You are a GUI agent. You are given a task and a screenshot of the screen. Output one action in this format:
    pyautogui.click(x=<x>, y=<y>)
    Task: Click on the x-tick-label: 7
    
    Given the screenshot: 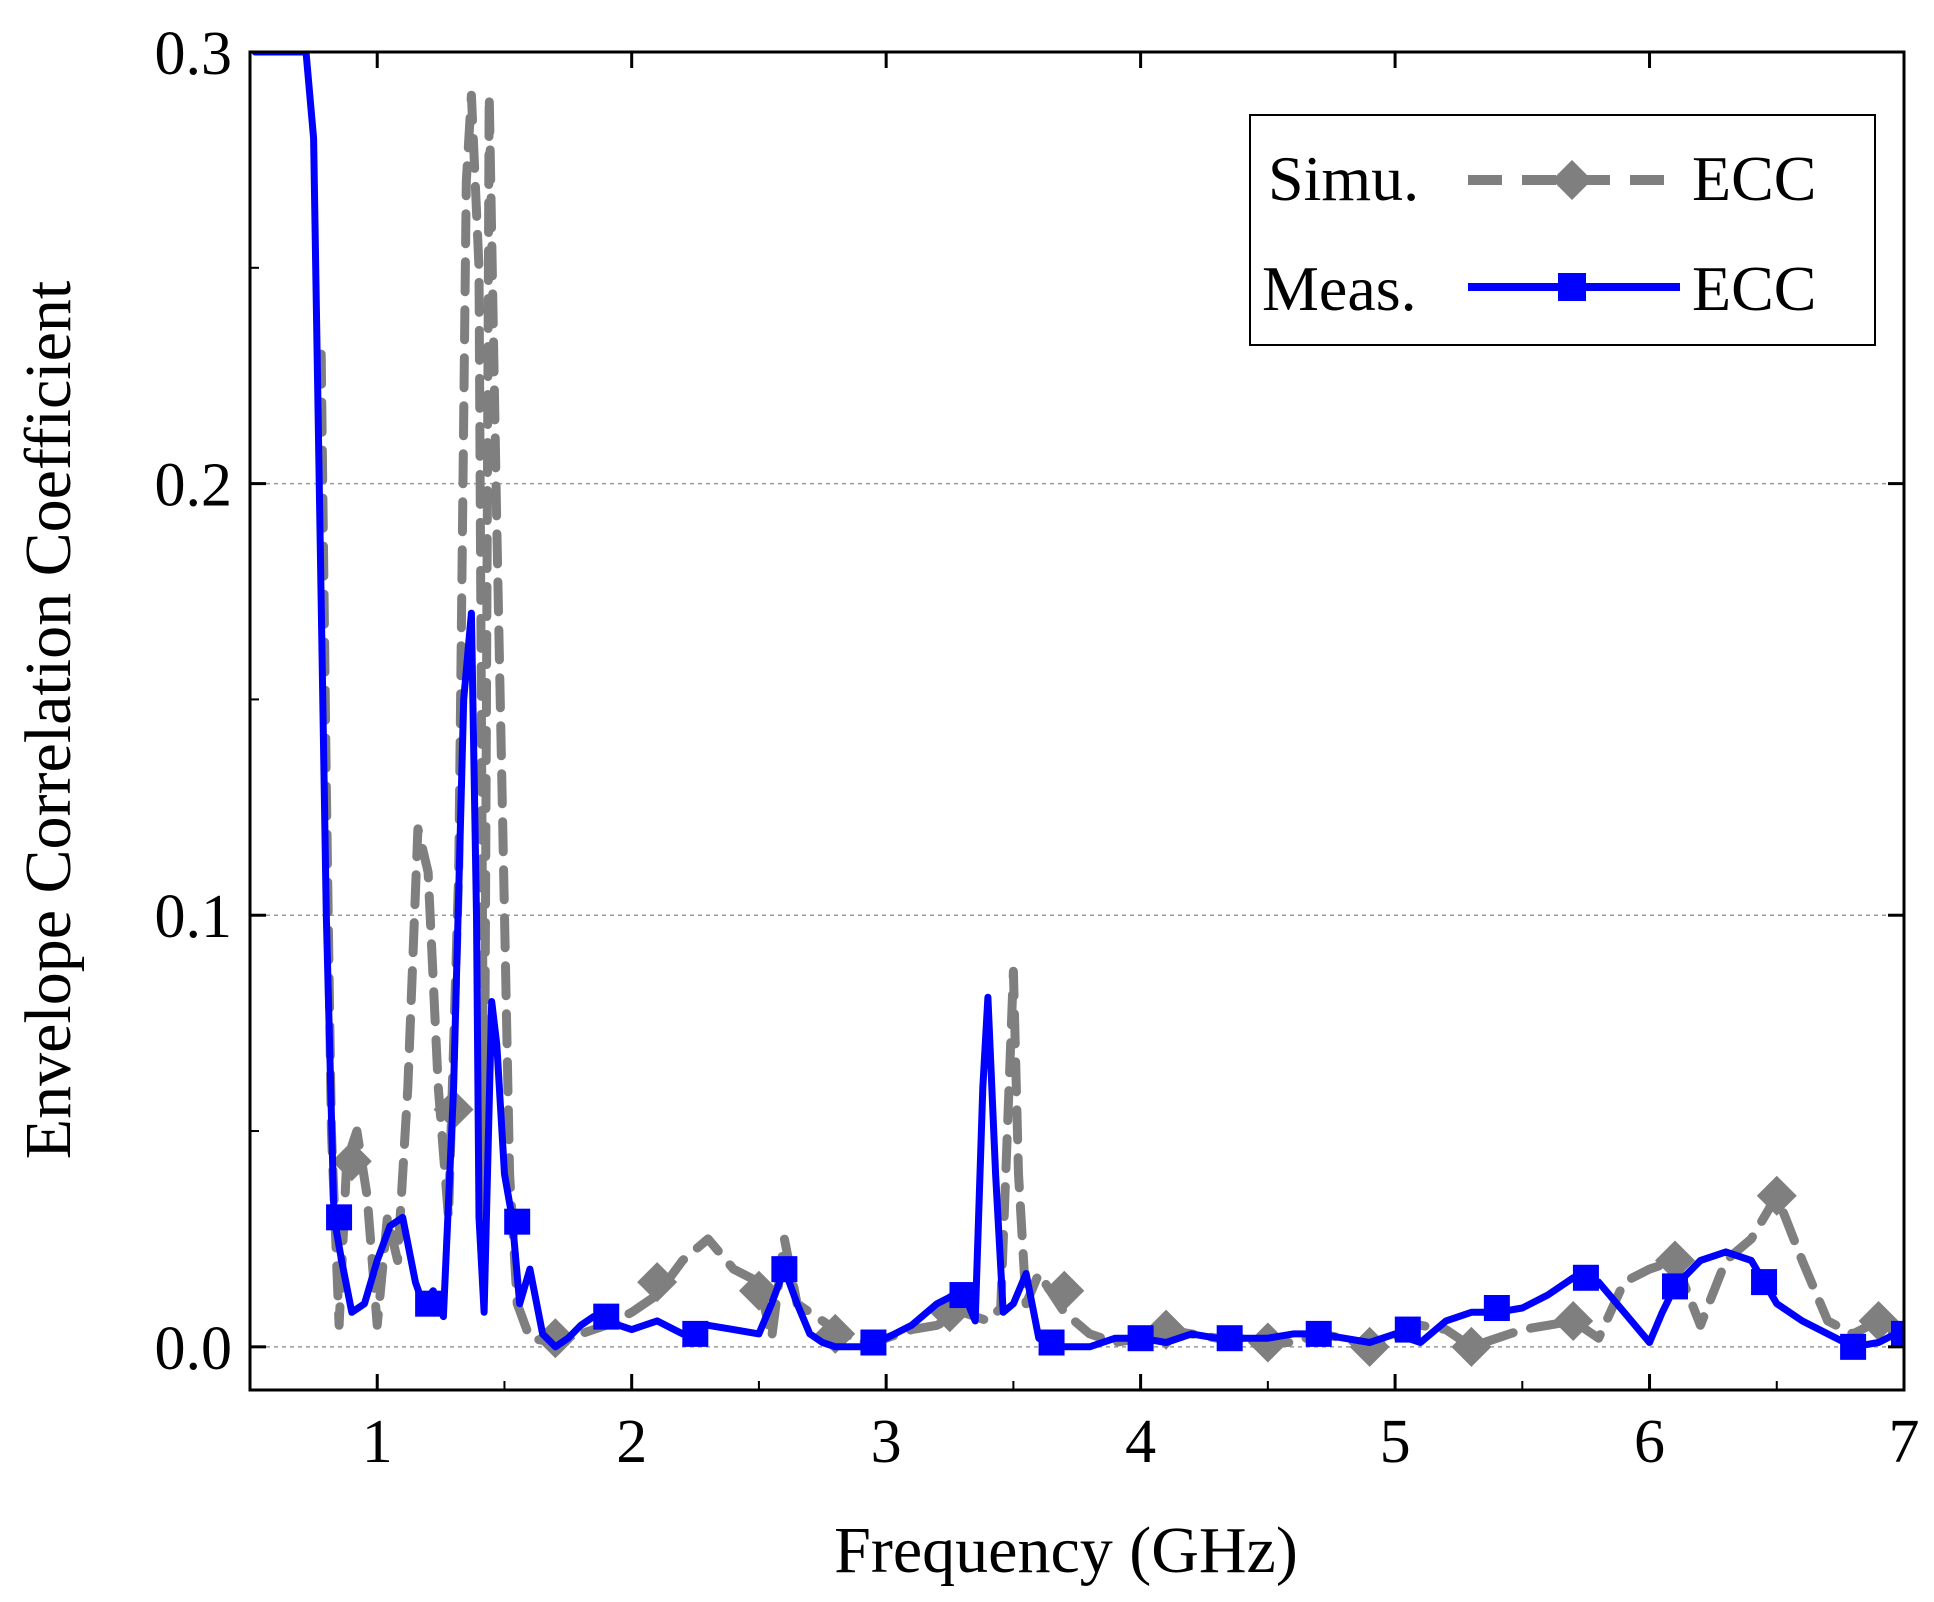 What is the action you would take?
    pyautogui.click(x=1904, y=1442)
    